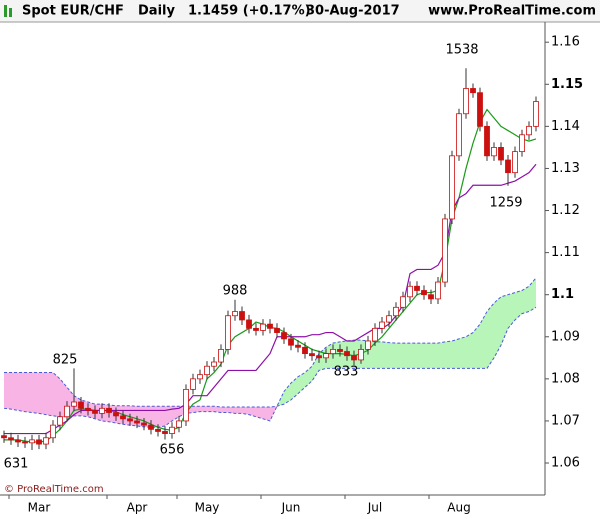 This screenshot has width=600, height=519. I want to click on y-tick-label: 1.09, so click(565, 336).